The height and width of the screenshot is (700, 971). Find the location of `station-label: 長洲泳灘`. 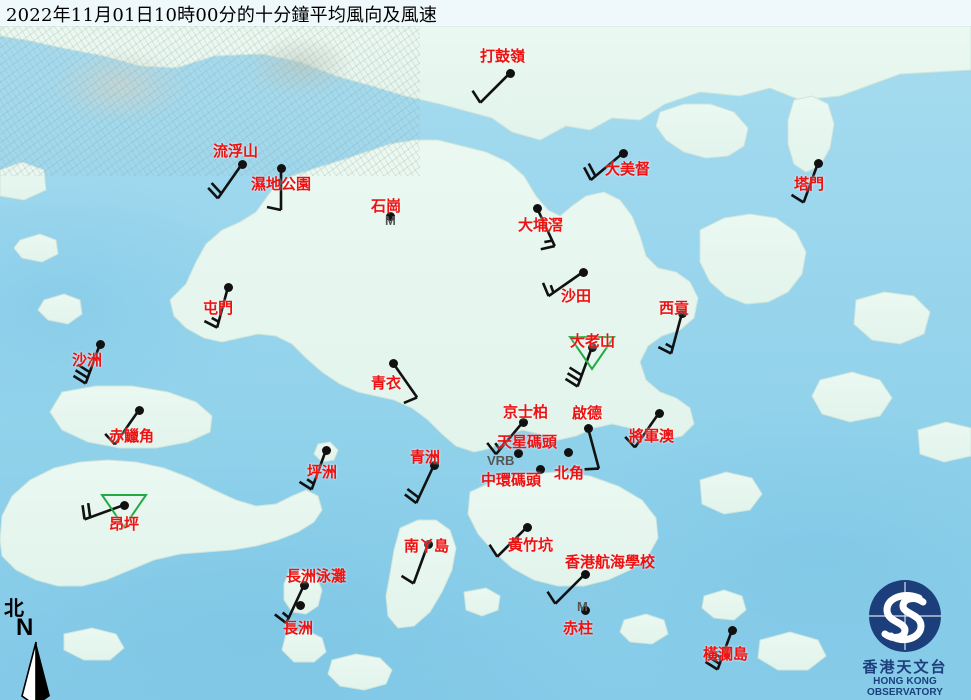

station-label: 長洲泳灘 is located at coordinates (316, 576).